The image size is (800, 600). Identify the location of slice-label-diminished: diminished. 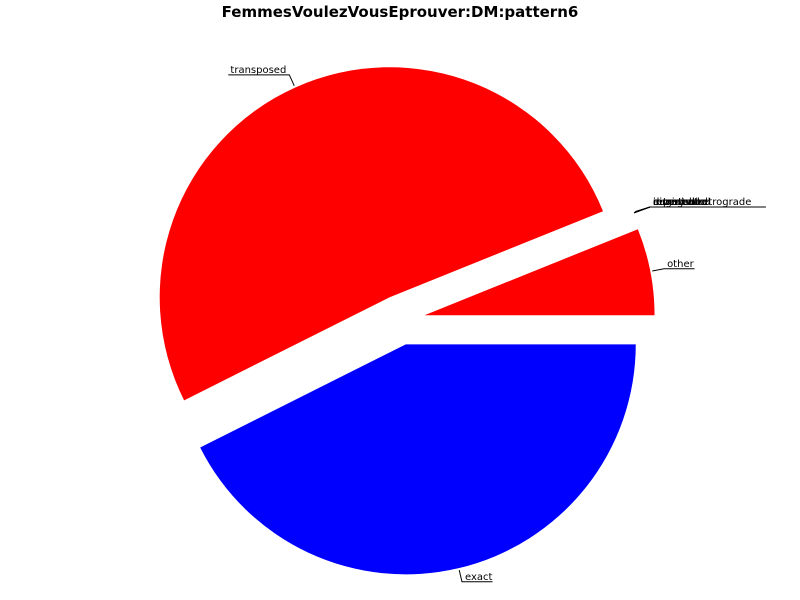
(680, 202).